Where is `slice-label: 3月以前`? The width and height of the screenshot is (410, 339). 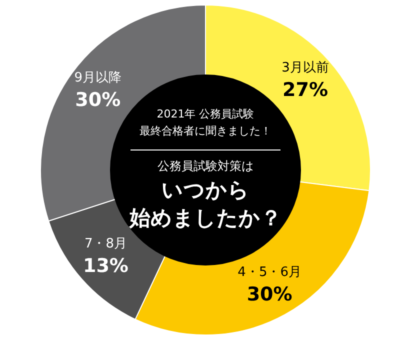 slice-label: 3月以前 is located at coordinates (305, 68).